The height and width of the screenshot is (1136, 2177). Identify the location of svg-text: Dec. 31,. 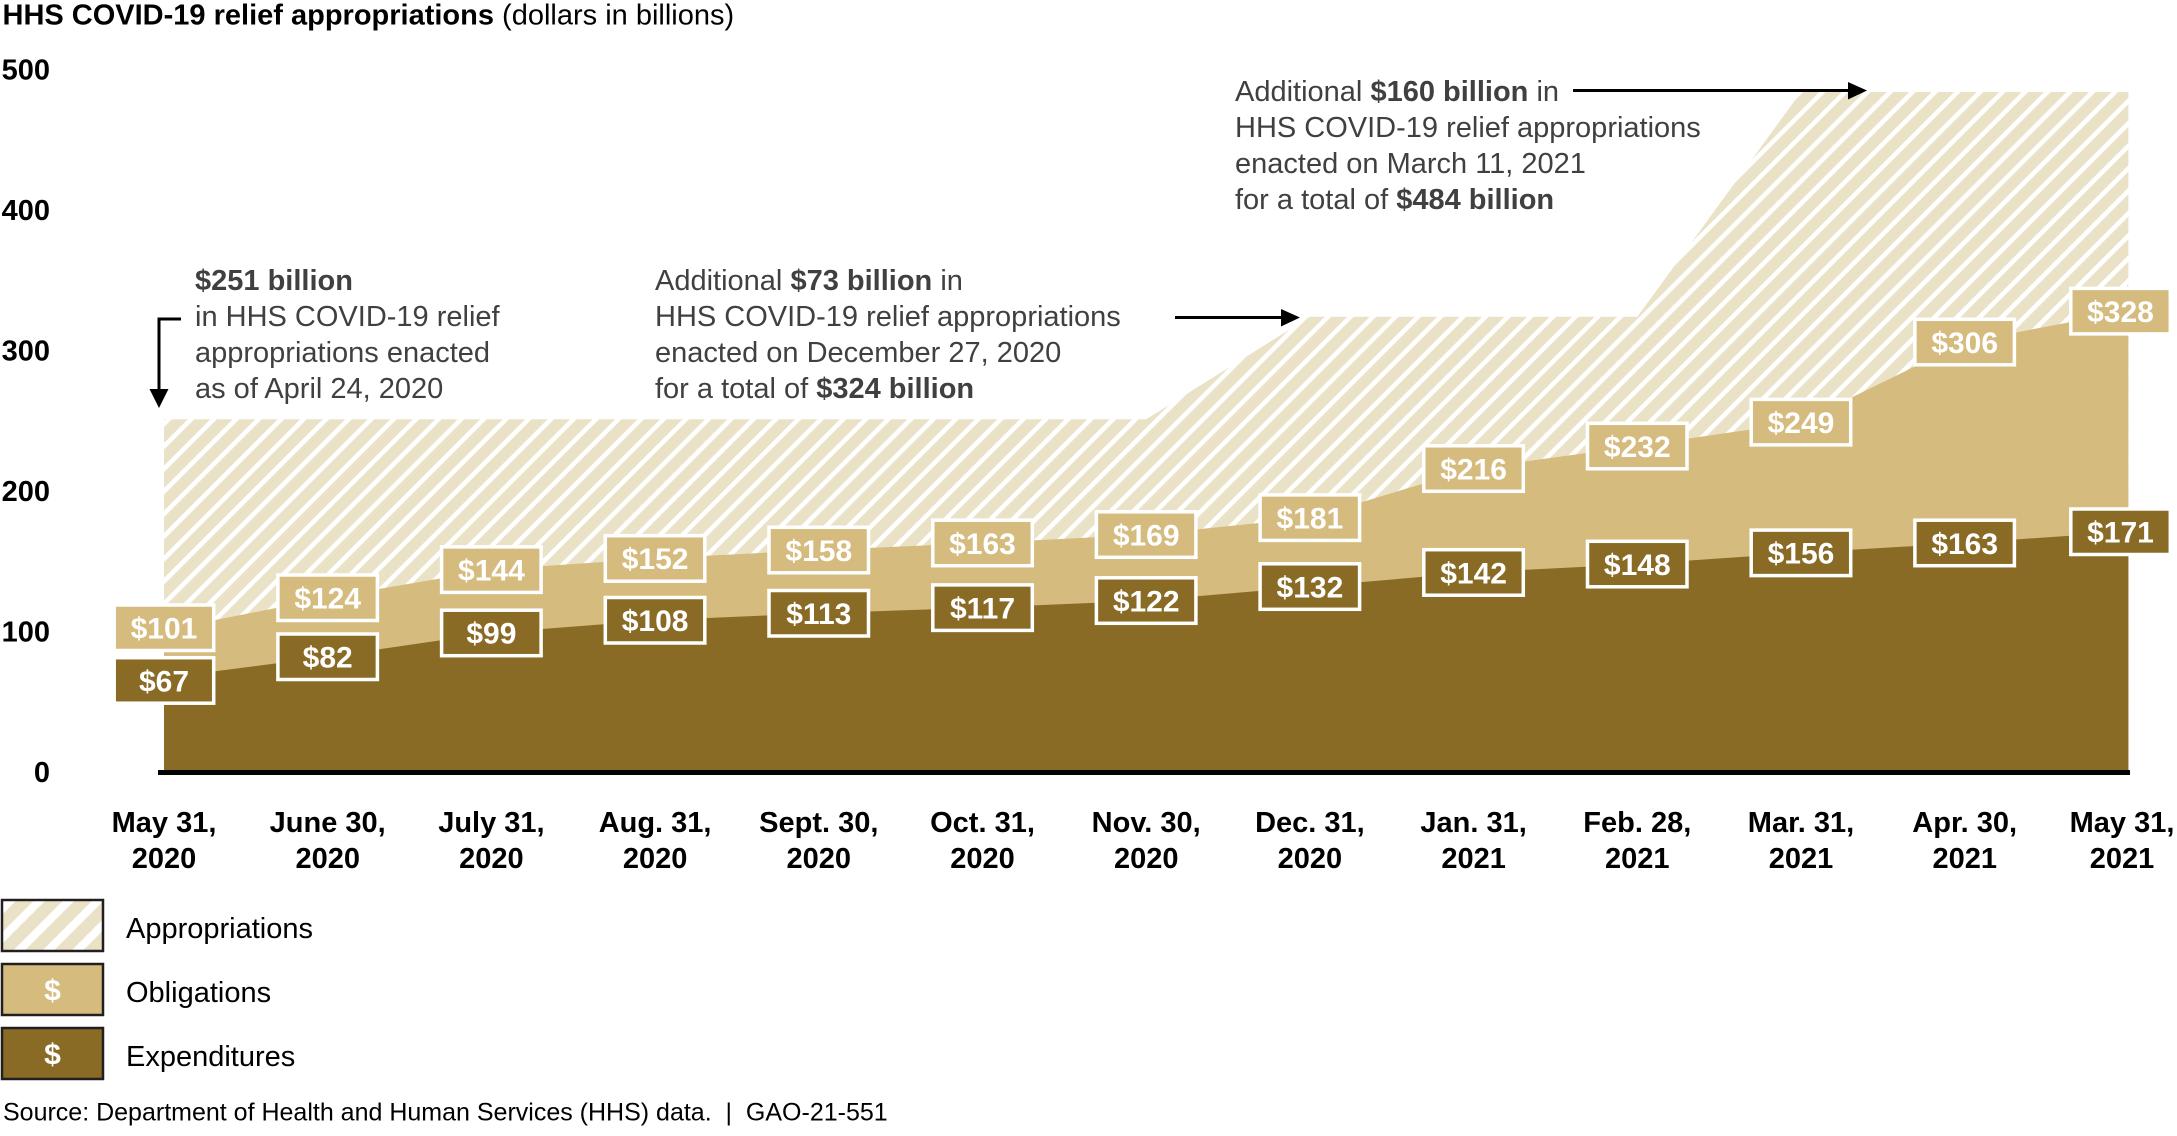
(1310, 823).